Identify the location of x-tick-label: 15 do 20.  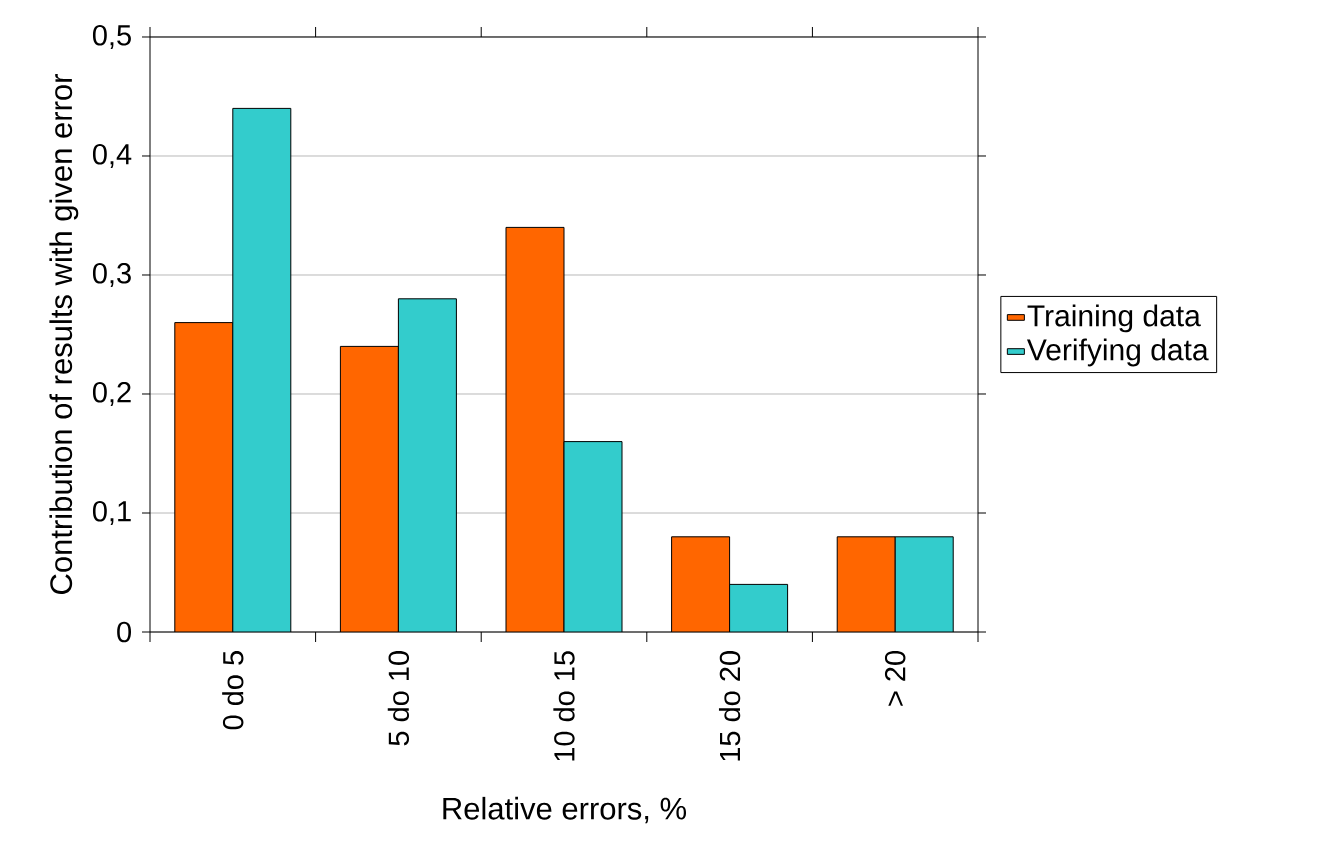
(729, 706).